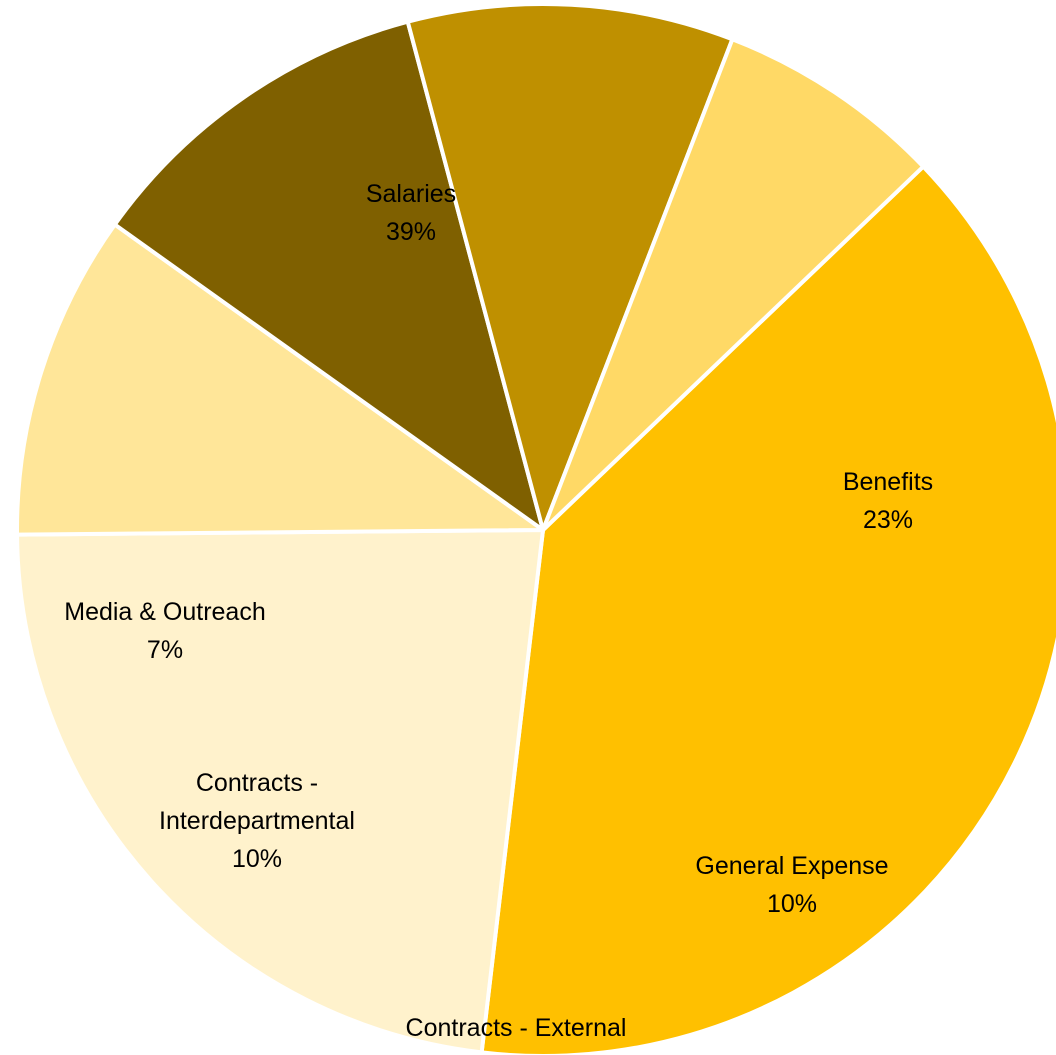 The image size is (1056, 1055). Describe the element at coordinates (280, 379) in the screenshot. I see `pie-slice-general-expense` at that location.